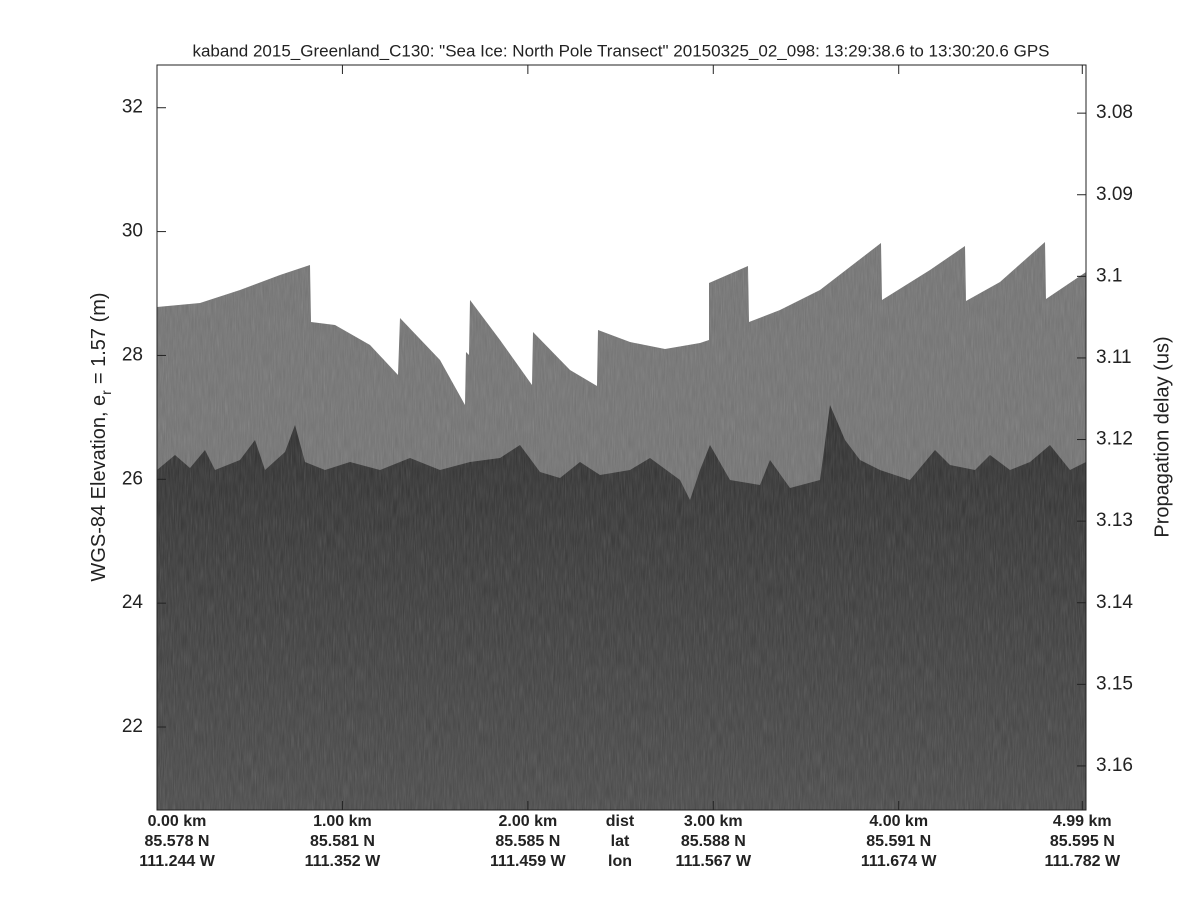 The image size is (1200, 900). What do you see at coordinates (1114, 112) in the screenshot?
I see `y2-tick-label: 3.08` at bounding box center [1114, 112].